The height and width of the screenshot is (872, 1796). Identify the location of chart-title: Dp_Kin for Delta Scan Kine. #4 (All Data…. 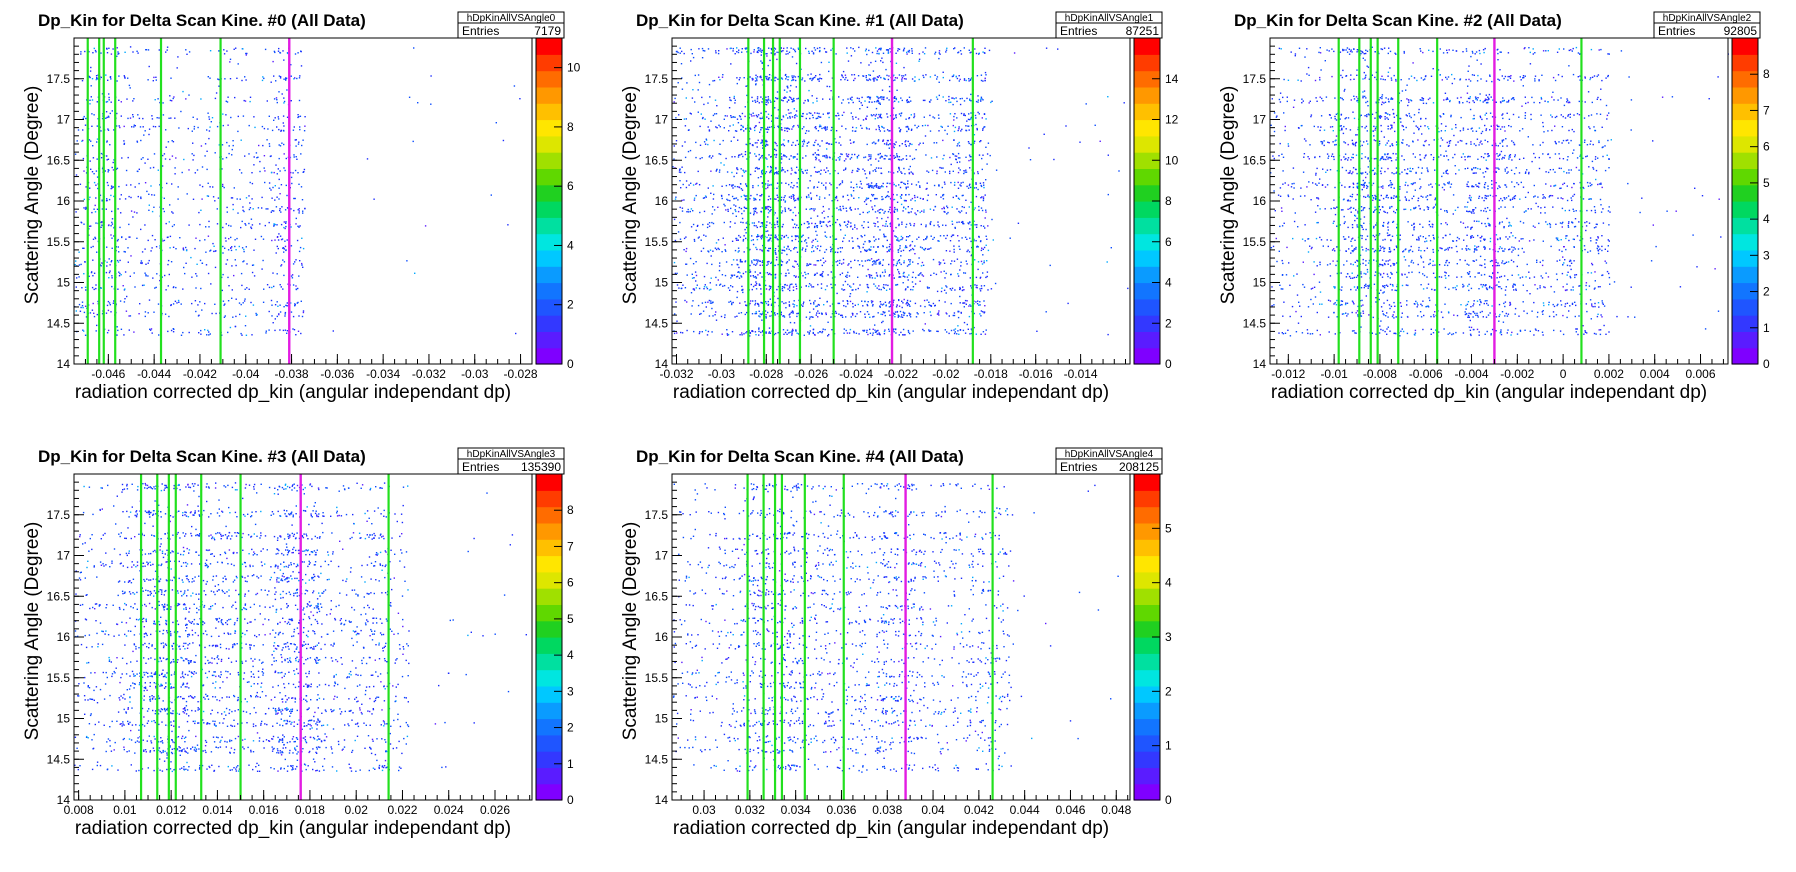
(800, 456).